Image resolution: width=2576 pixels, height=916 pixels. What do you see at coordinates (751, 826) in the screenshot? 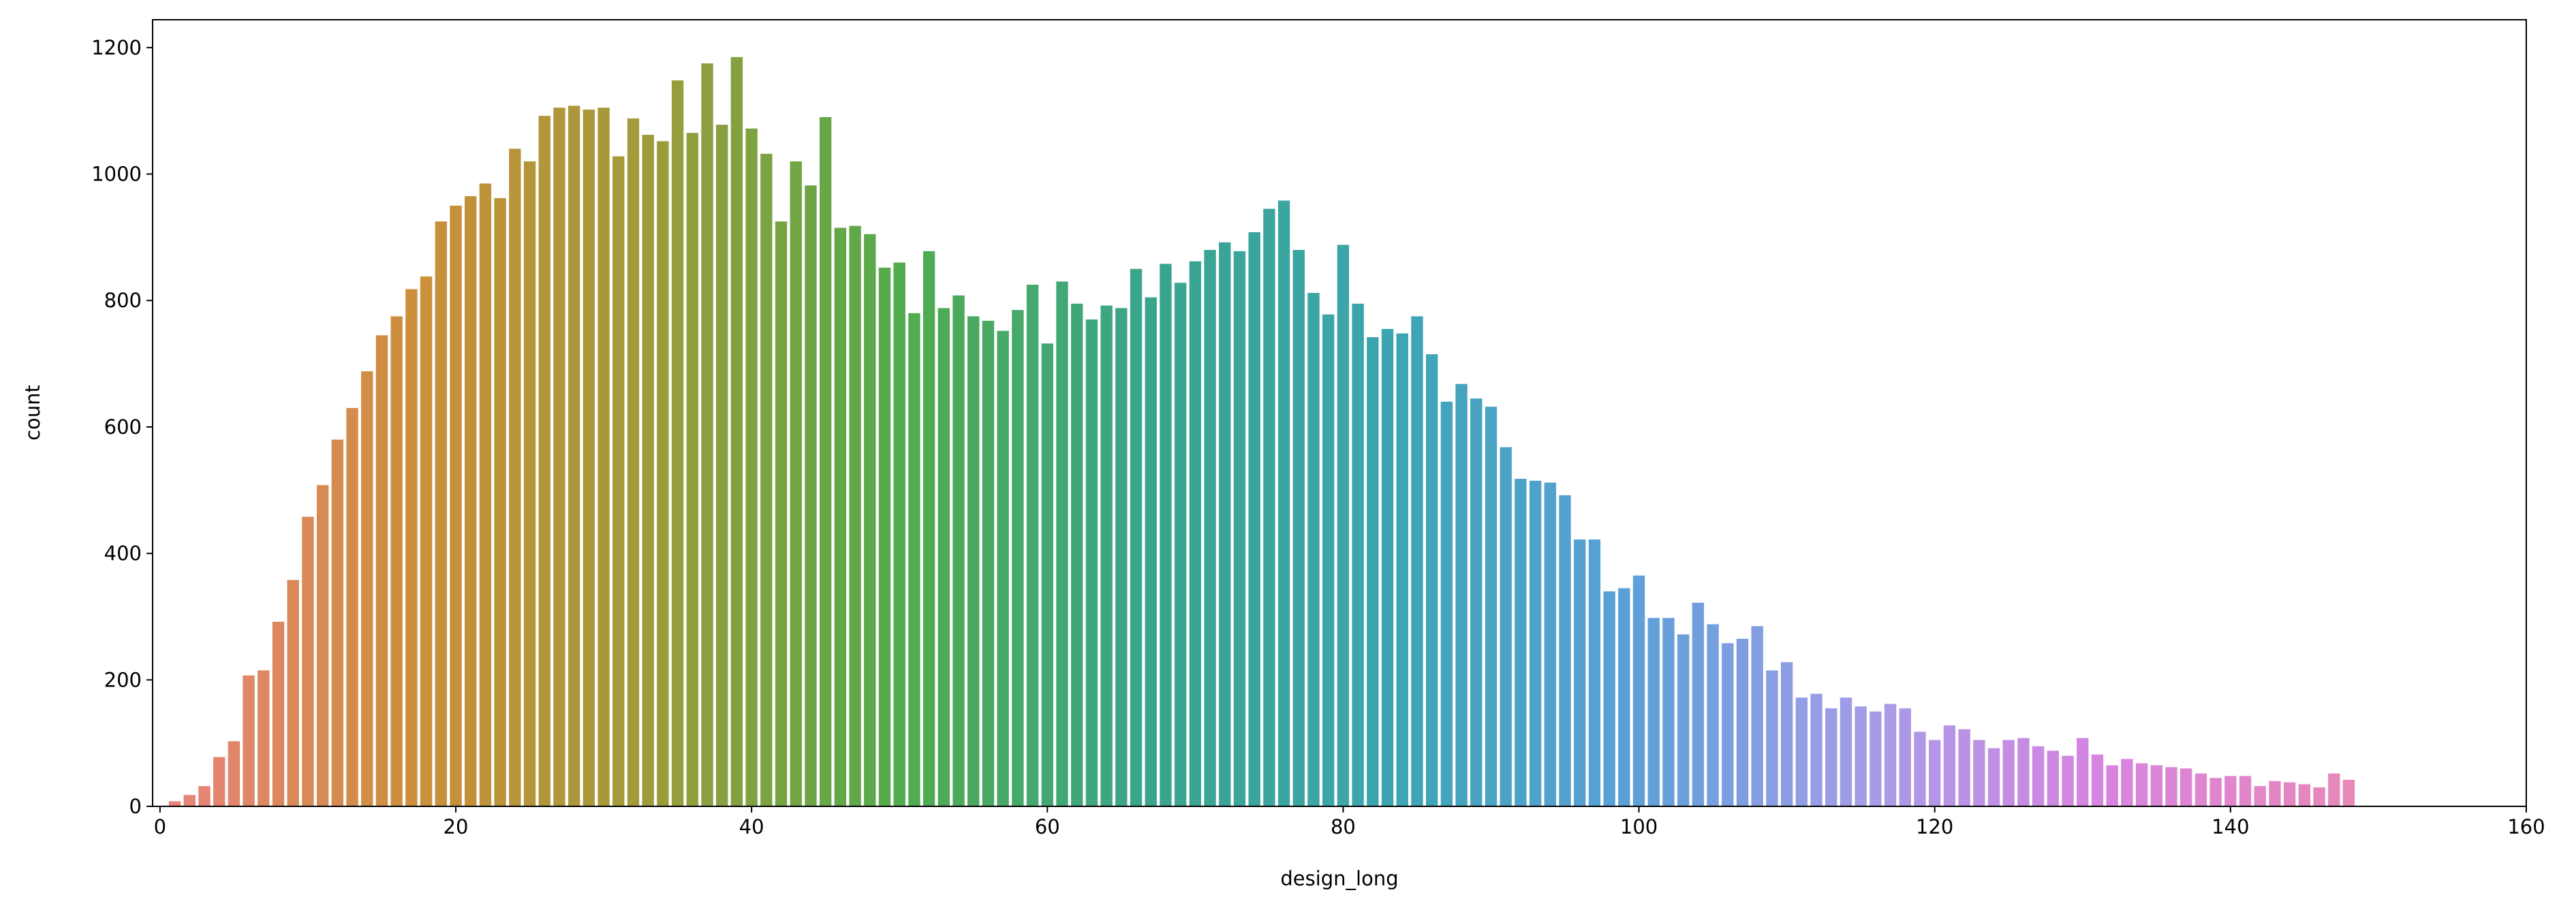
I see `x-tick-label: 40` at bounding box center [751, 826].